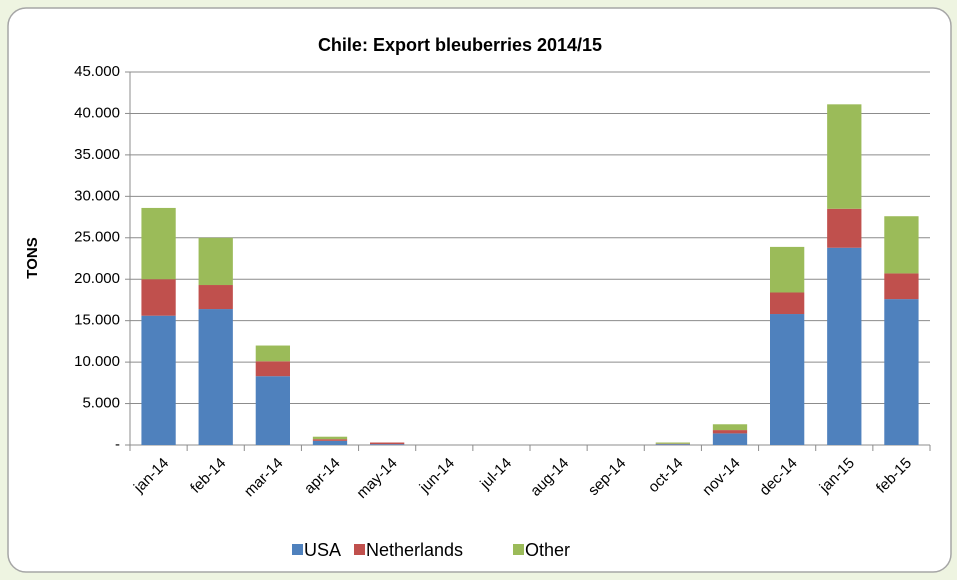  What do you see at coordinates (97, 237) in the screenshot?
I see `y-tick-label: 25.000` at bounding box center [97, 237].